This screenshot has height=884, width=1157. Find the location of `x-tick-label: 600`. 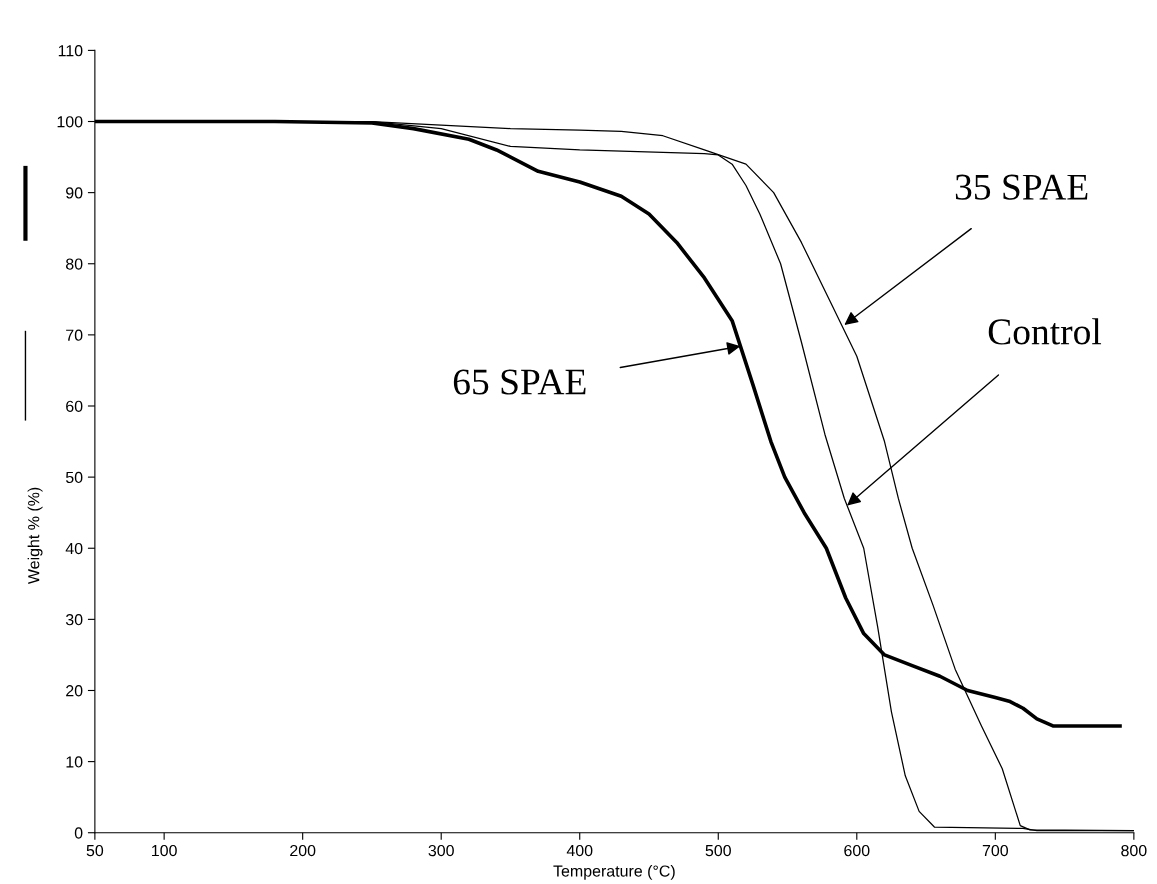

x-tick-label: 600 is located at coordinates (857, 850).